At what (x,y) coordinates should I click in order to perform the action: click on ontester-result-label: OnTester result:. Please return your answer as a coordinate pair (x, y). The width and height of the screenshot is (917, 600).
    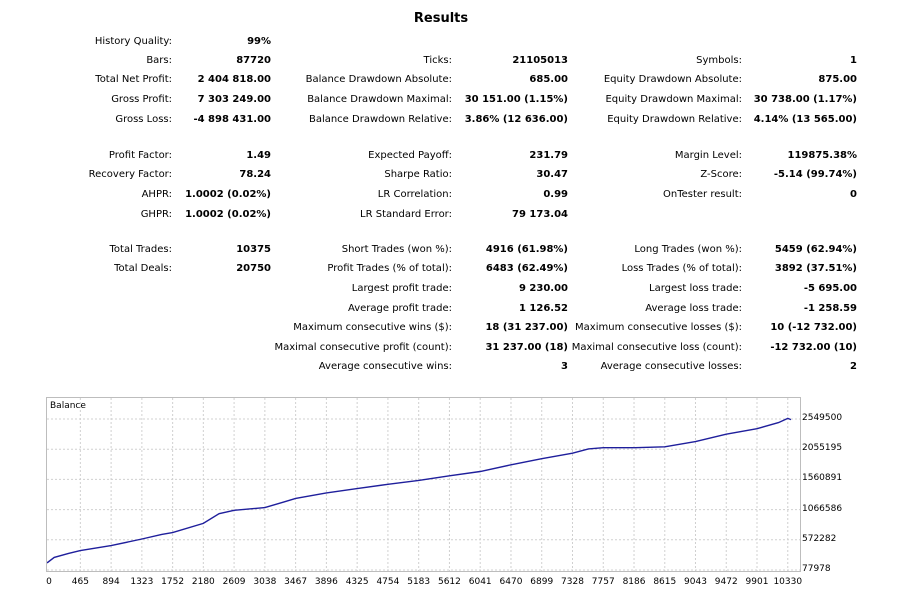
    Looking at the image, I should click on (702, 194).